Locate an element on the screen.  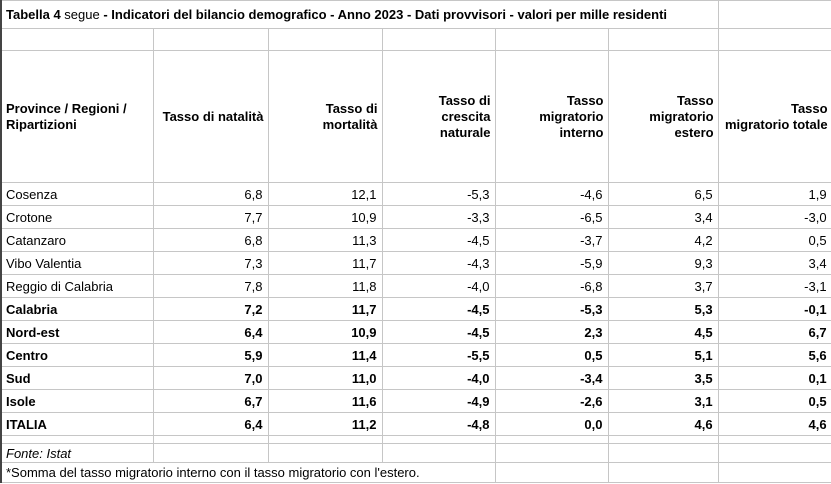
cell-value: 11,4 is located at coordinates (325, 355).